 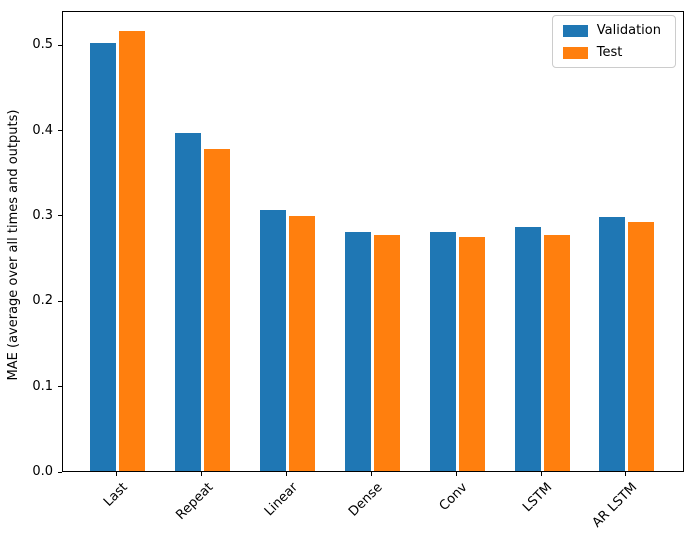 I want to click on x-tick-label: Last, so click(x=116, y=495).